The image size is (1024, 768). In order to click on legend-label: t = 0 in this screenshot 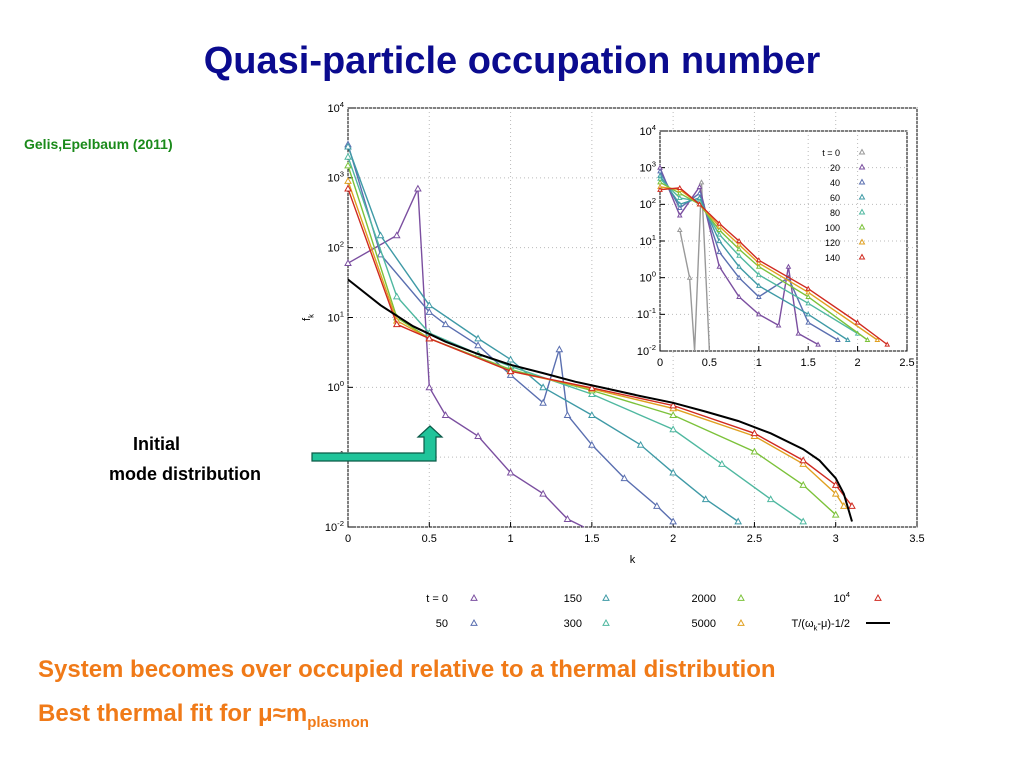, I will do `click(437, 599)`.